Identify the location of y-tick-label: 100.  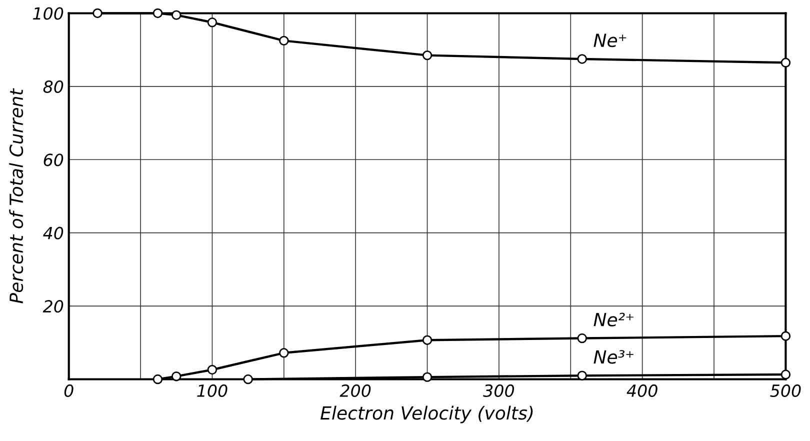
(48, 13).